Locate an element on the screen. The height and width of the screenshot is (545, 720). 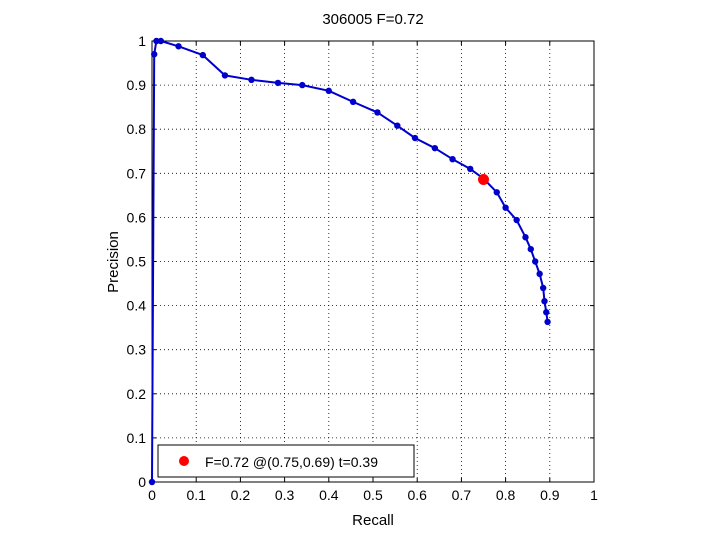
legend-box is located at coordinates (286, 461).